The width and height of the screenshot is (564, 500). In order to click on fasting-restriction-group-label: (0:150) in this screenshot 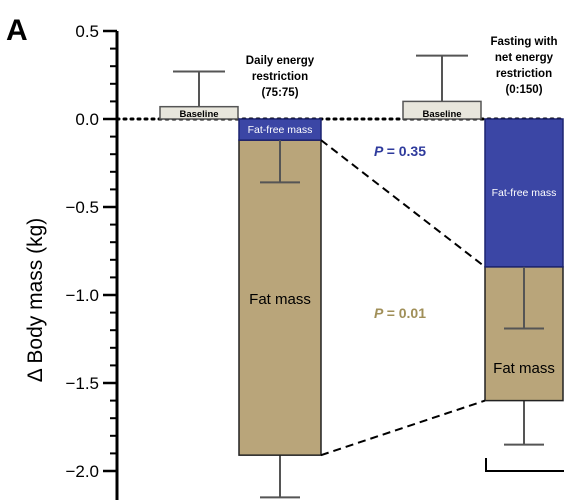, I will do `click(523, 90)`.